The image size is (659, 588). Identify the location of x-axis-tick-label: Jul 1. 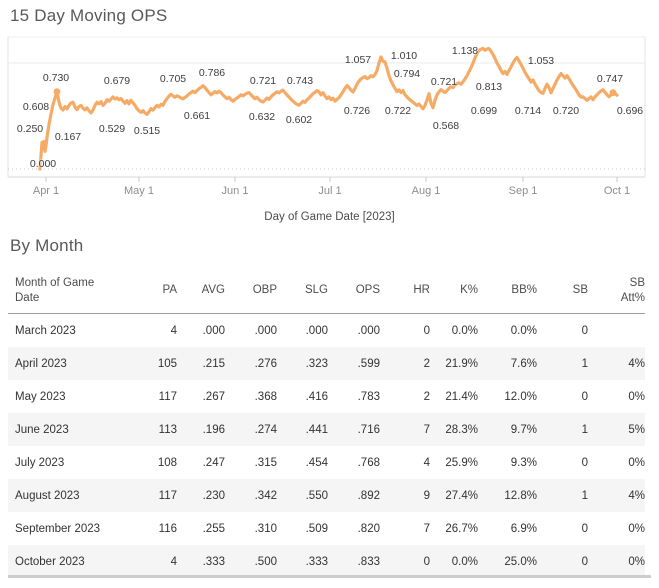
(330, 191).